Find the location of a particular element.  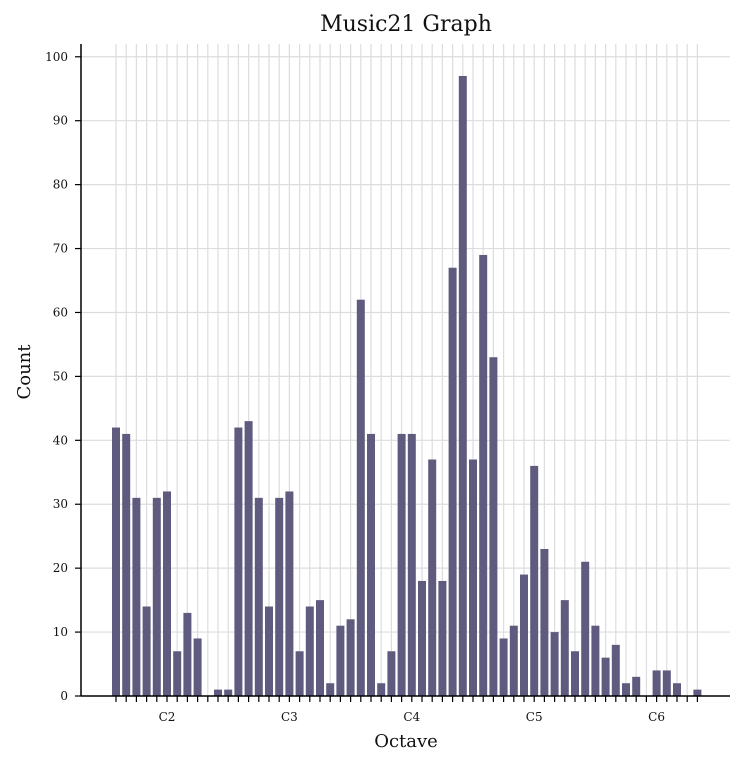

y-tick-label: 50 is located at coordinates (60, 376).